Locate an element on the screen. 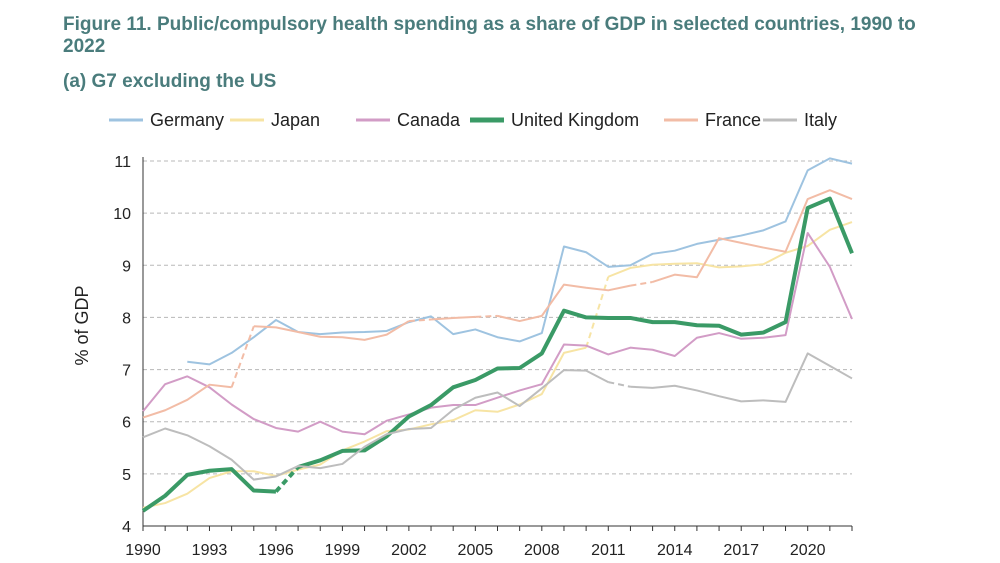 Image resolution: width=1000 pixels, height=563 pixels. y-tick-label: 10 is located at coordinates (122, 214).